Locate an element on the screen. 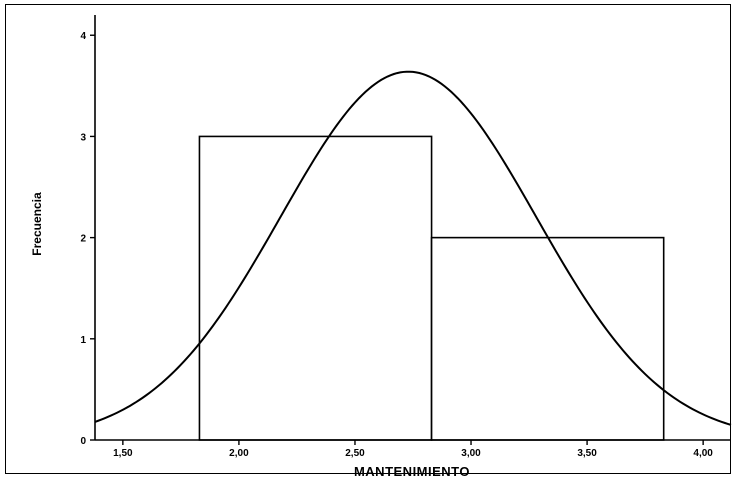 This screenshot has height=479, width=736. x-tick-label: 2,50 is located at coordinates (355, 453).